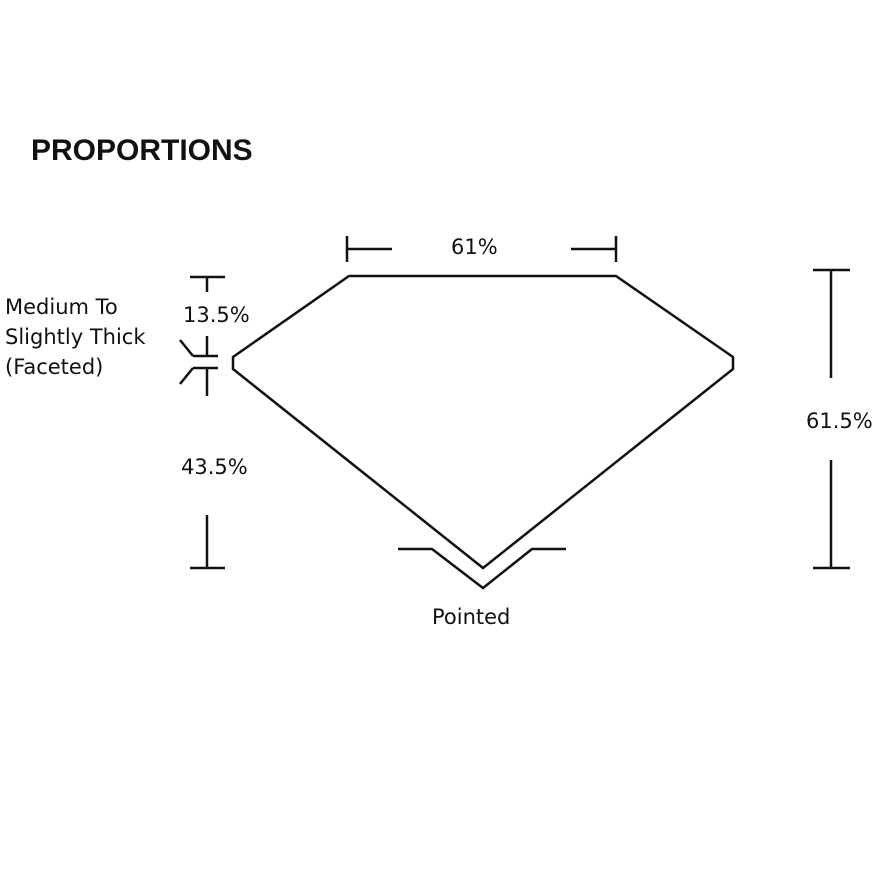  Describe the element at coordinates (482, 568) in the screenshot. I see `culet-marker` at that location.